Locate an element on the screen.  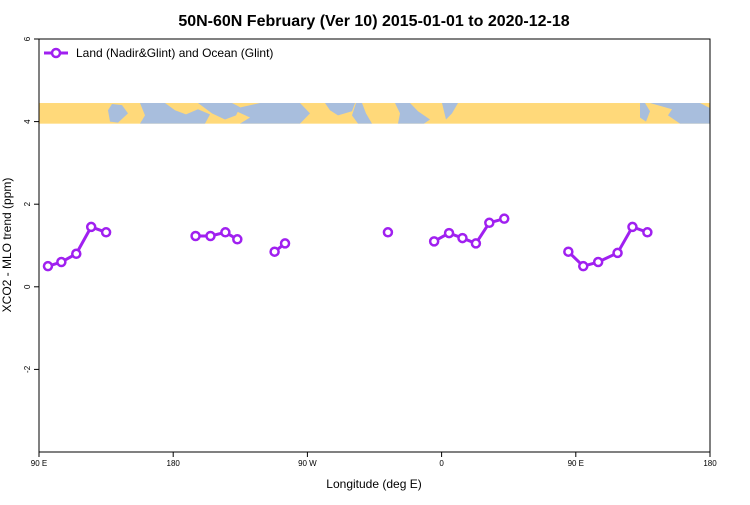
x-axis-label: Longitude (deg E) is located at coordinates (373, 484).